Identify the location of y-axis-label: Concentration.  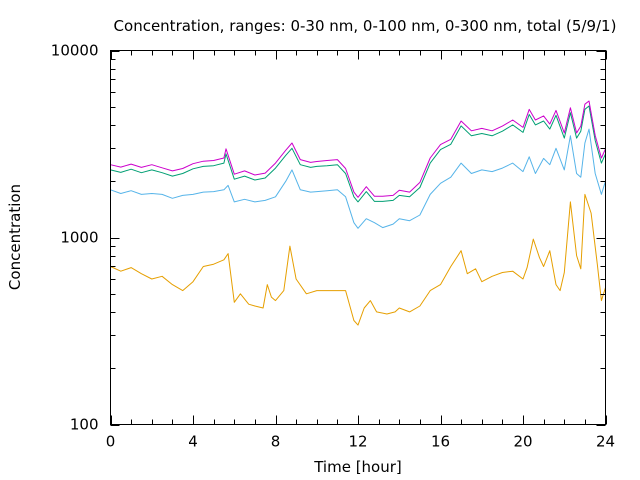
(15, 237).